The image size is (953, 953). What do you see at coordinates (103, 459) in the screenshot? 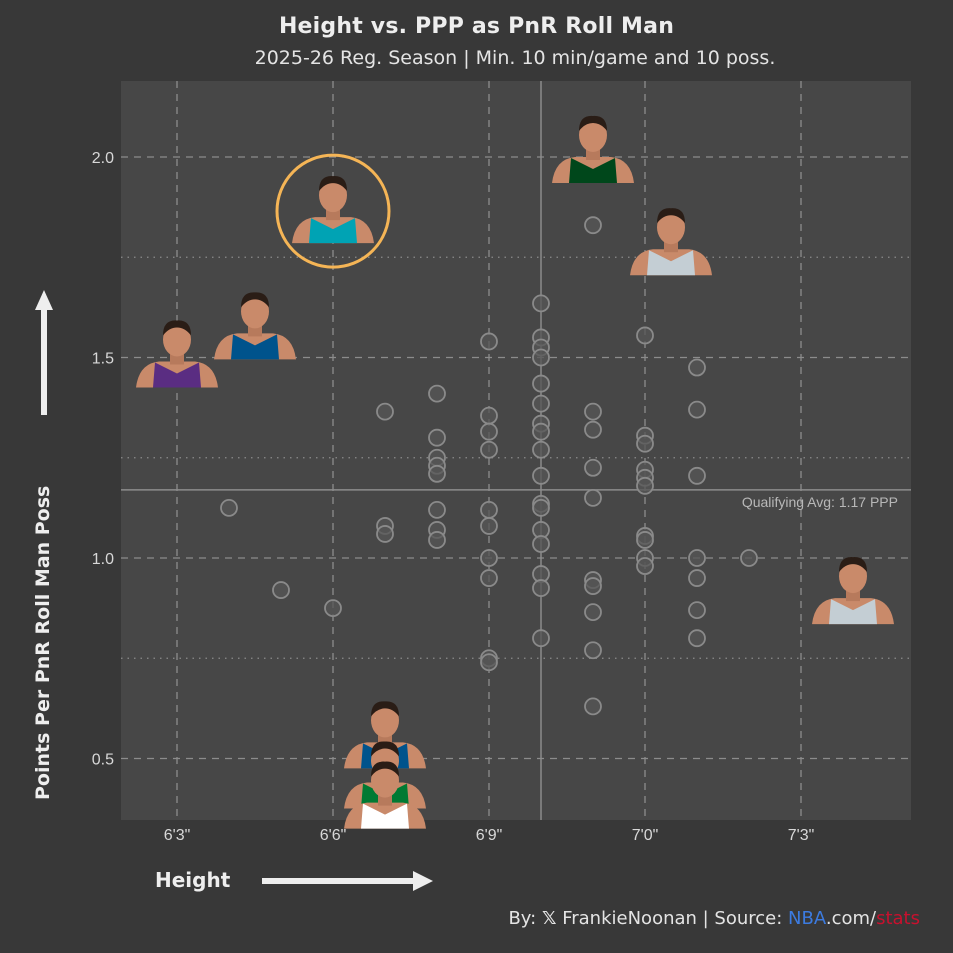
I see `y-tick-labels: 0.5 1.0 1.5 2.0` at bounding box center [103, 459].